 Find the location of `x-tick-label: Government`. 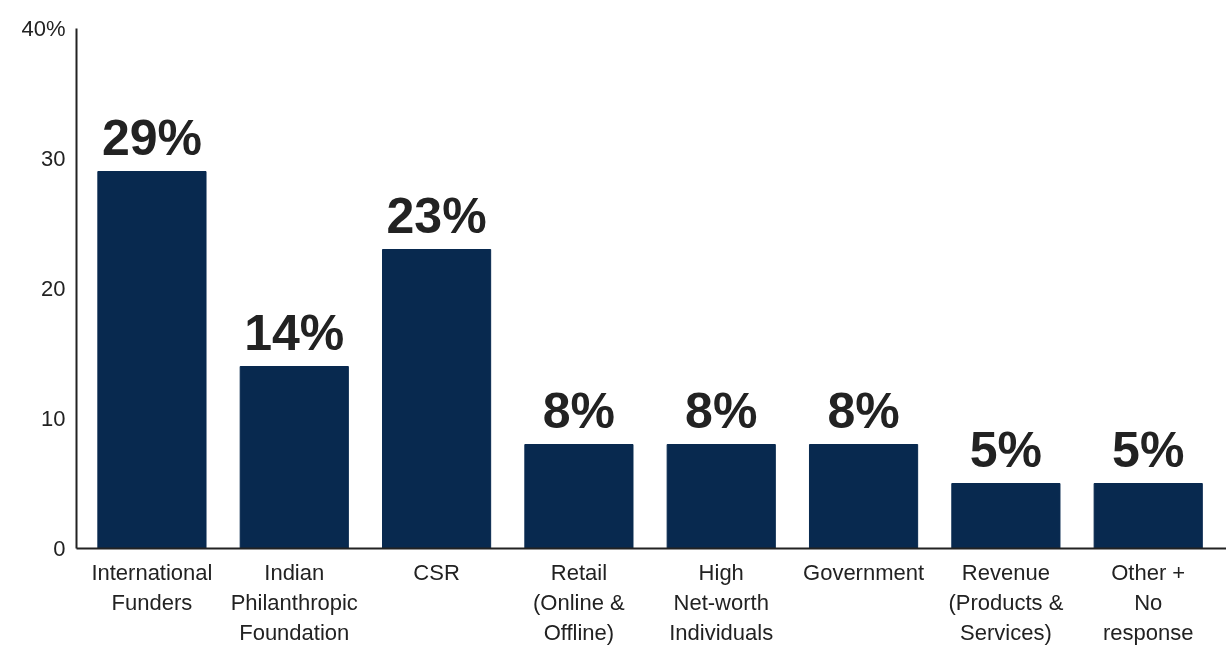

x-tick-label: Government is located at coordinates (864, 572).